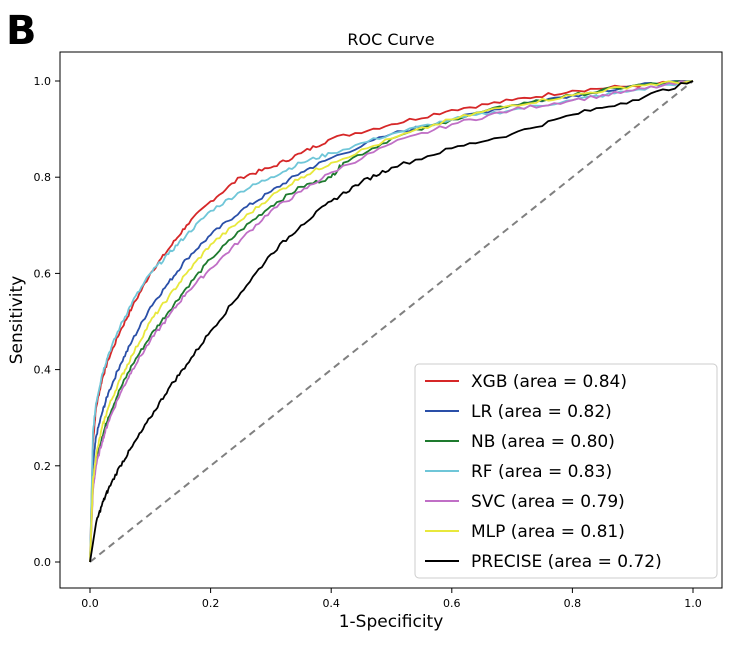 The width and height of the screenshot is (730, 659). Describe the element at coordinates (211, 603) in the screenshot. I see `x-tick-label: 0.2` at that location.